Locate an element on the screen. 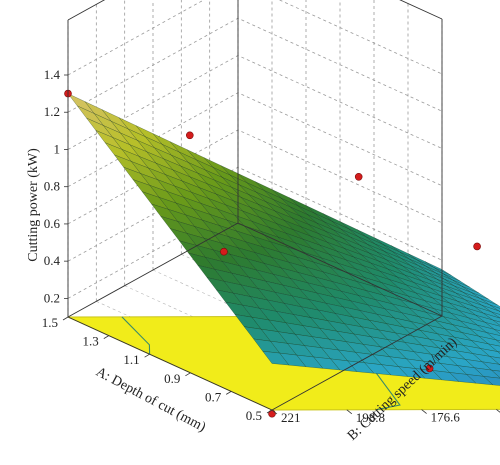 Image resolution: width=500 pixels, height=465 pixels. x-tick-label: 0.5 is located at coordinates (254, 415).